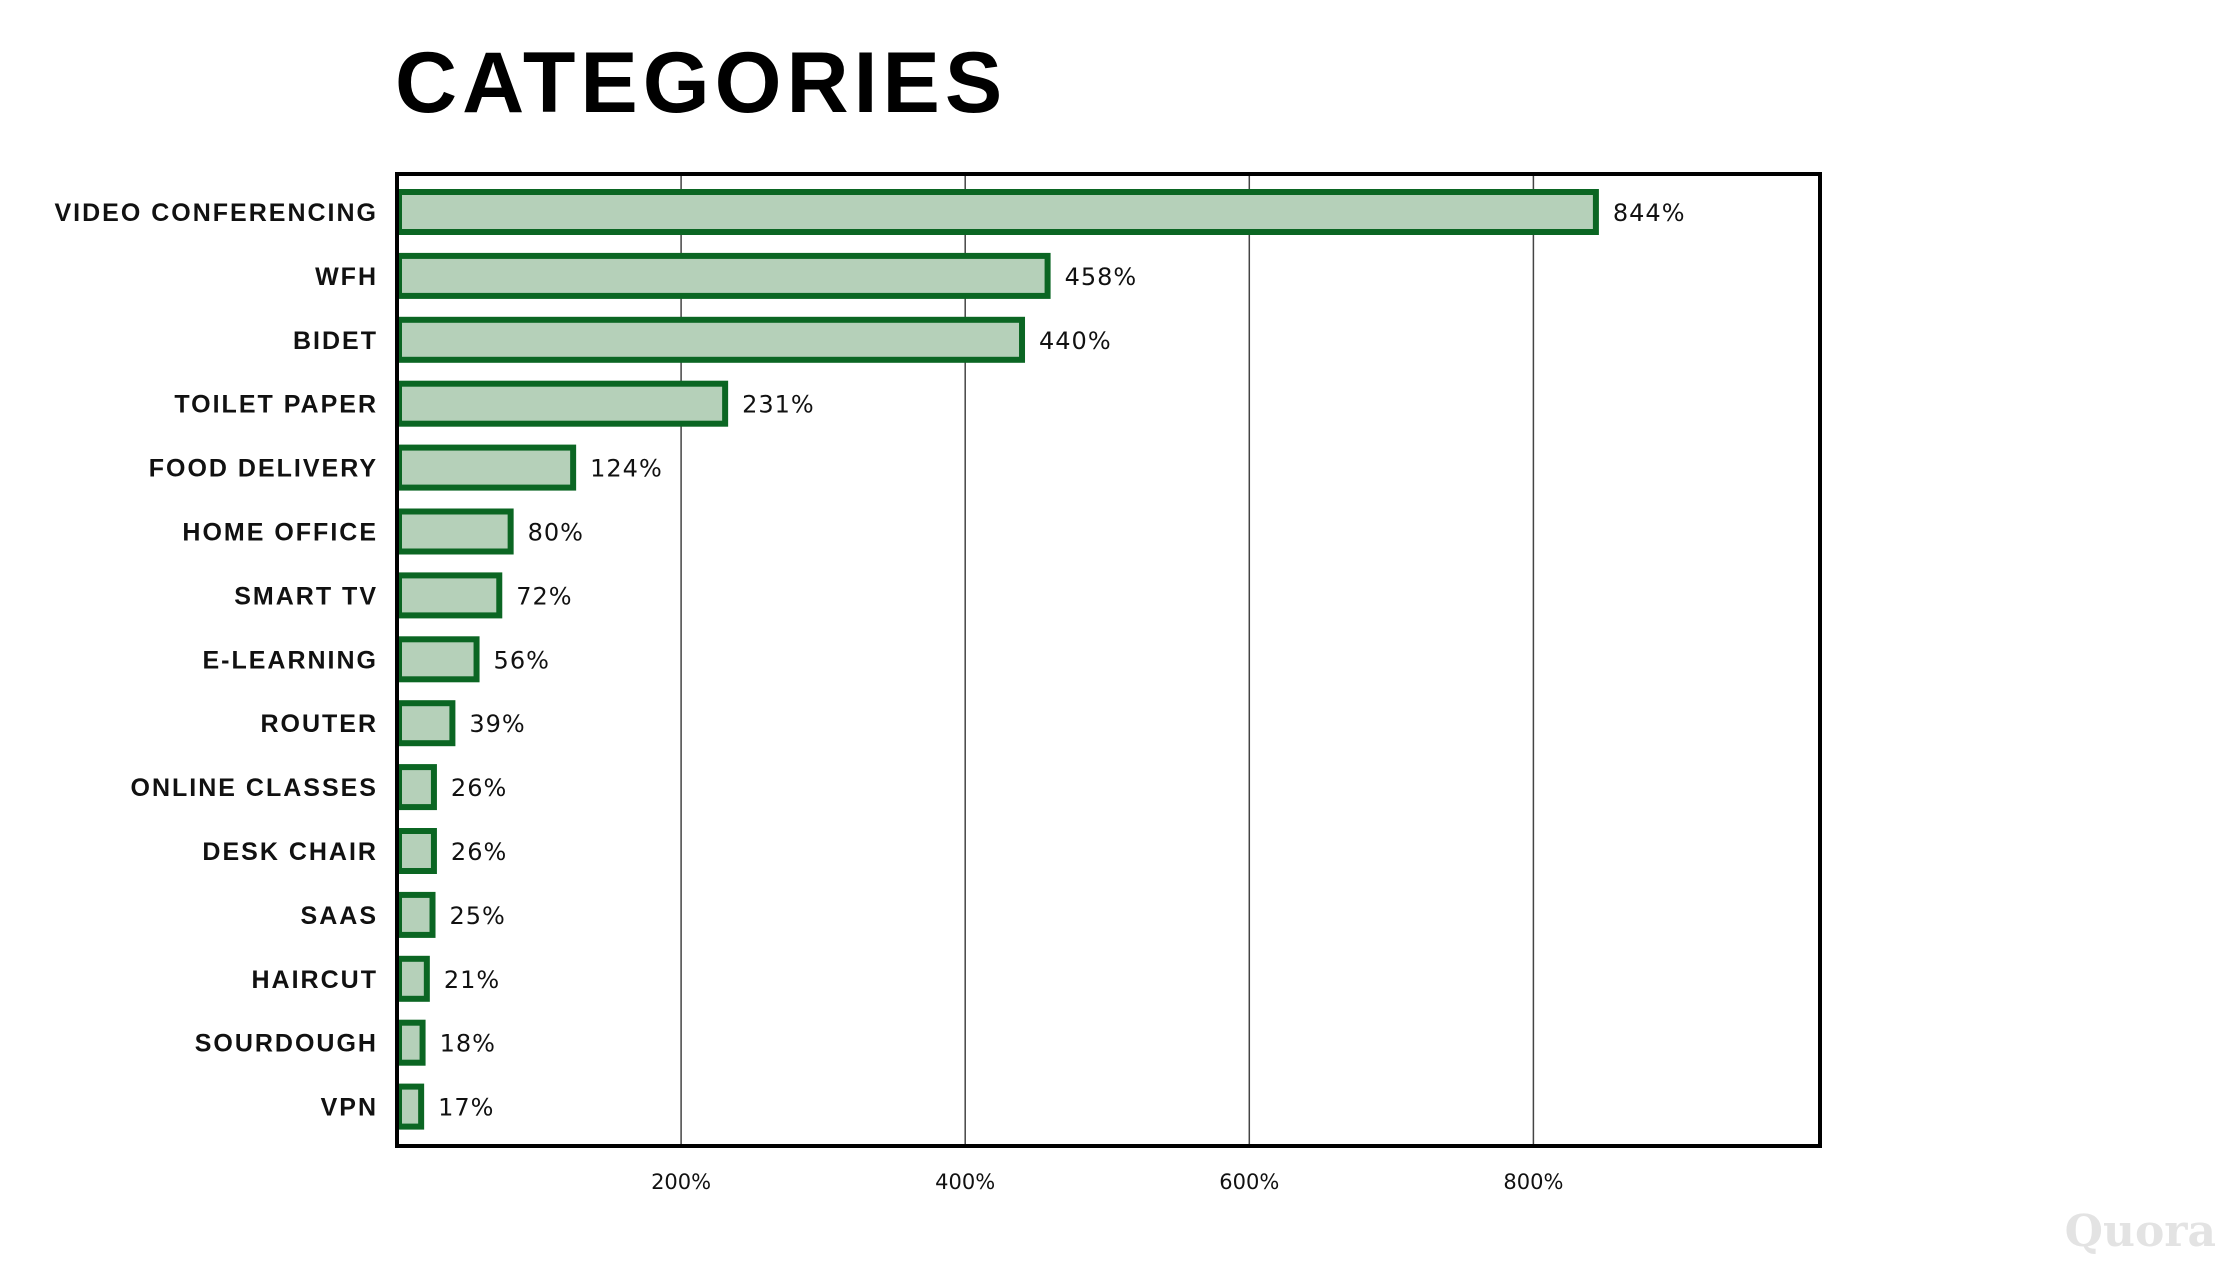 The width and height of the screenshot is (2236, 1262). What do you see at coordinates (339, 916) in the screenshot?
I see `category-label: SAAS` at bounding box center [339, 916].